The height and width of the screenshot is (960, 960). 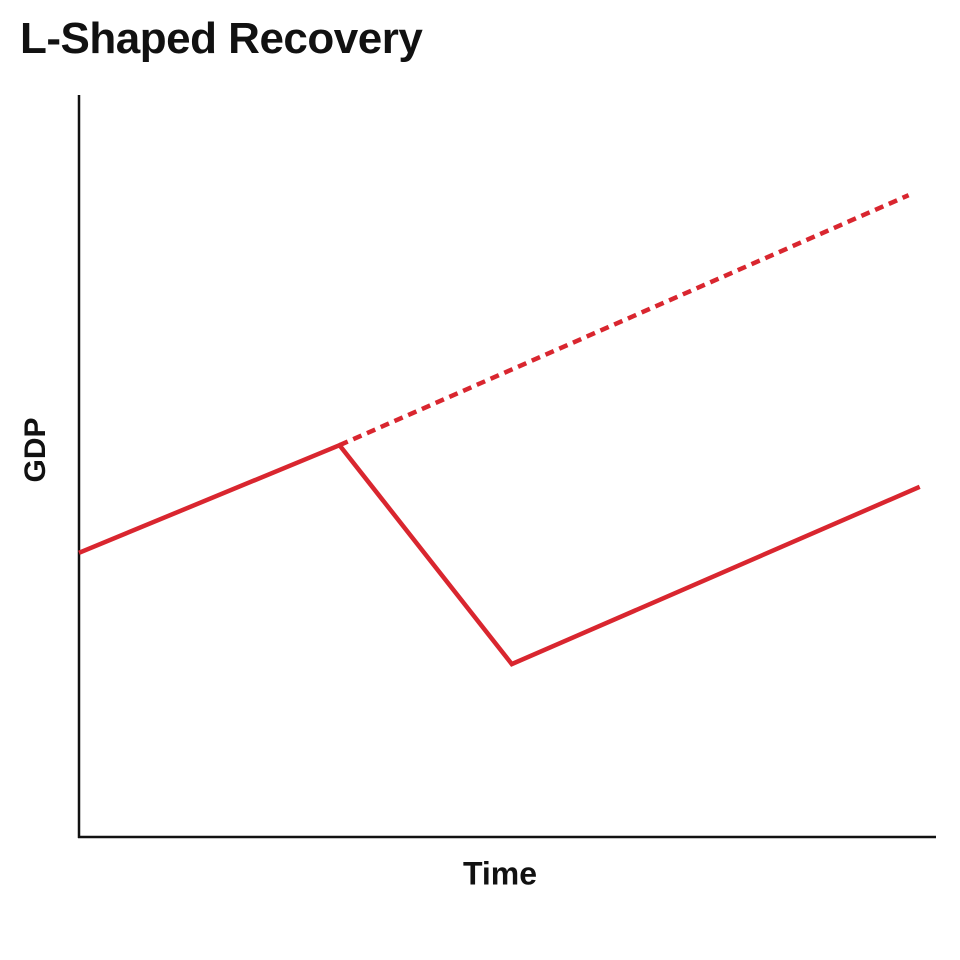 I want to click on chart-title: L-Shaped Recovery, so click(x=221, y=38).